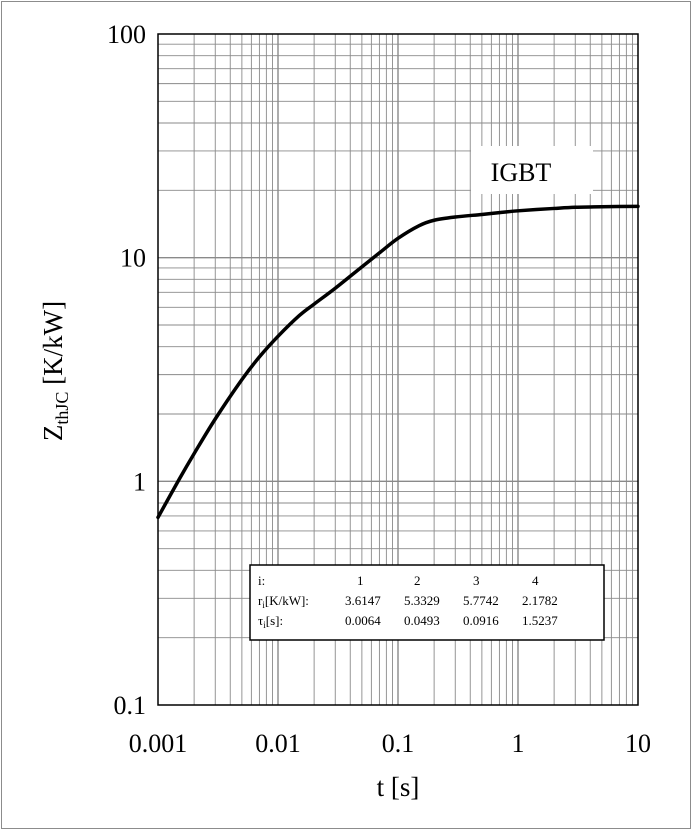 The image size is (694, 832). What do you see at coordinates (422, 600) in the screenshot?
I see `table-r-cell: 5.3329` at bounding box center [422, 600].